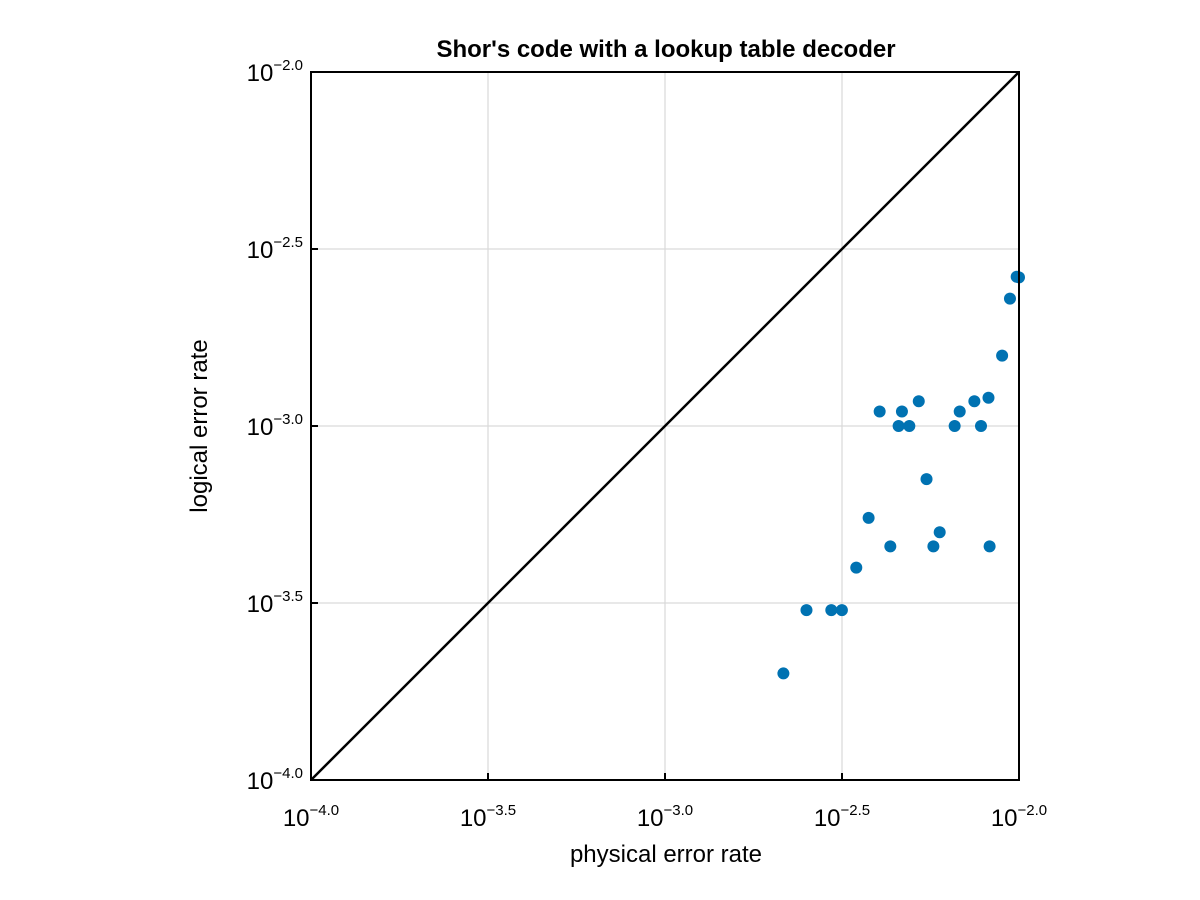  I want to click on x-tick-label: 10−3.0, so click(665, 817).